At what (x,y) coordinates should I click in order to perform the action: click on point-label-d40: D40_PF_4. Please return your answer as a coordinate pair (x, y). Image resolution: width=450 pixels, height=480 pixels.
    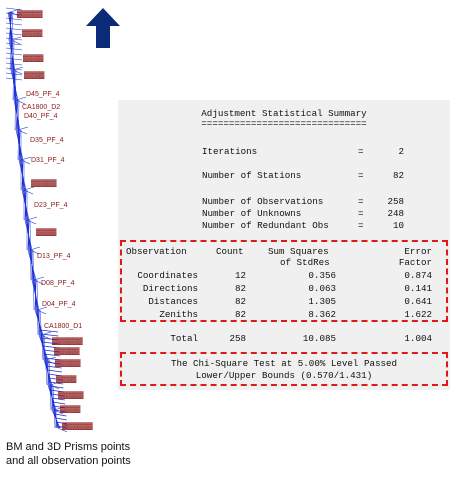
    Looking at the image, I should click on (41, 116).